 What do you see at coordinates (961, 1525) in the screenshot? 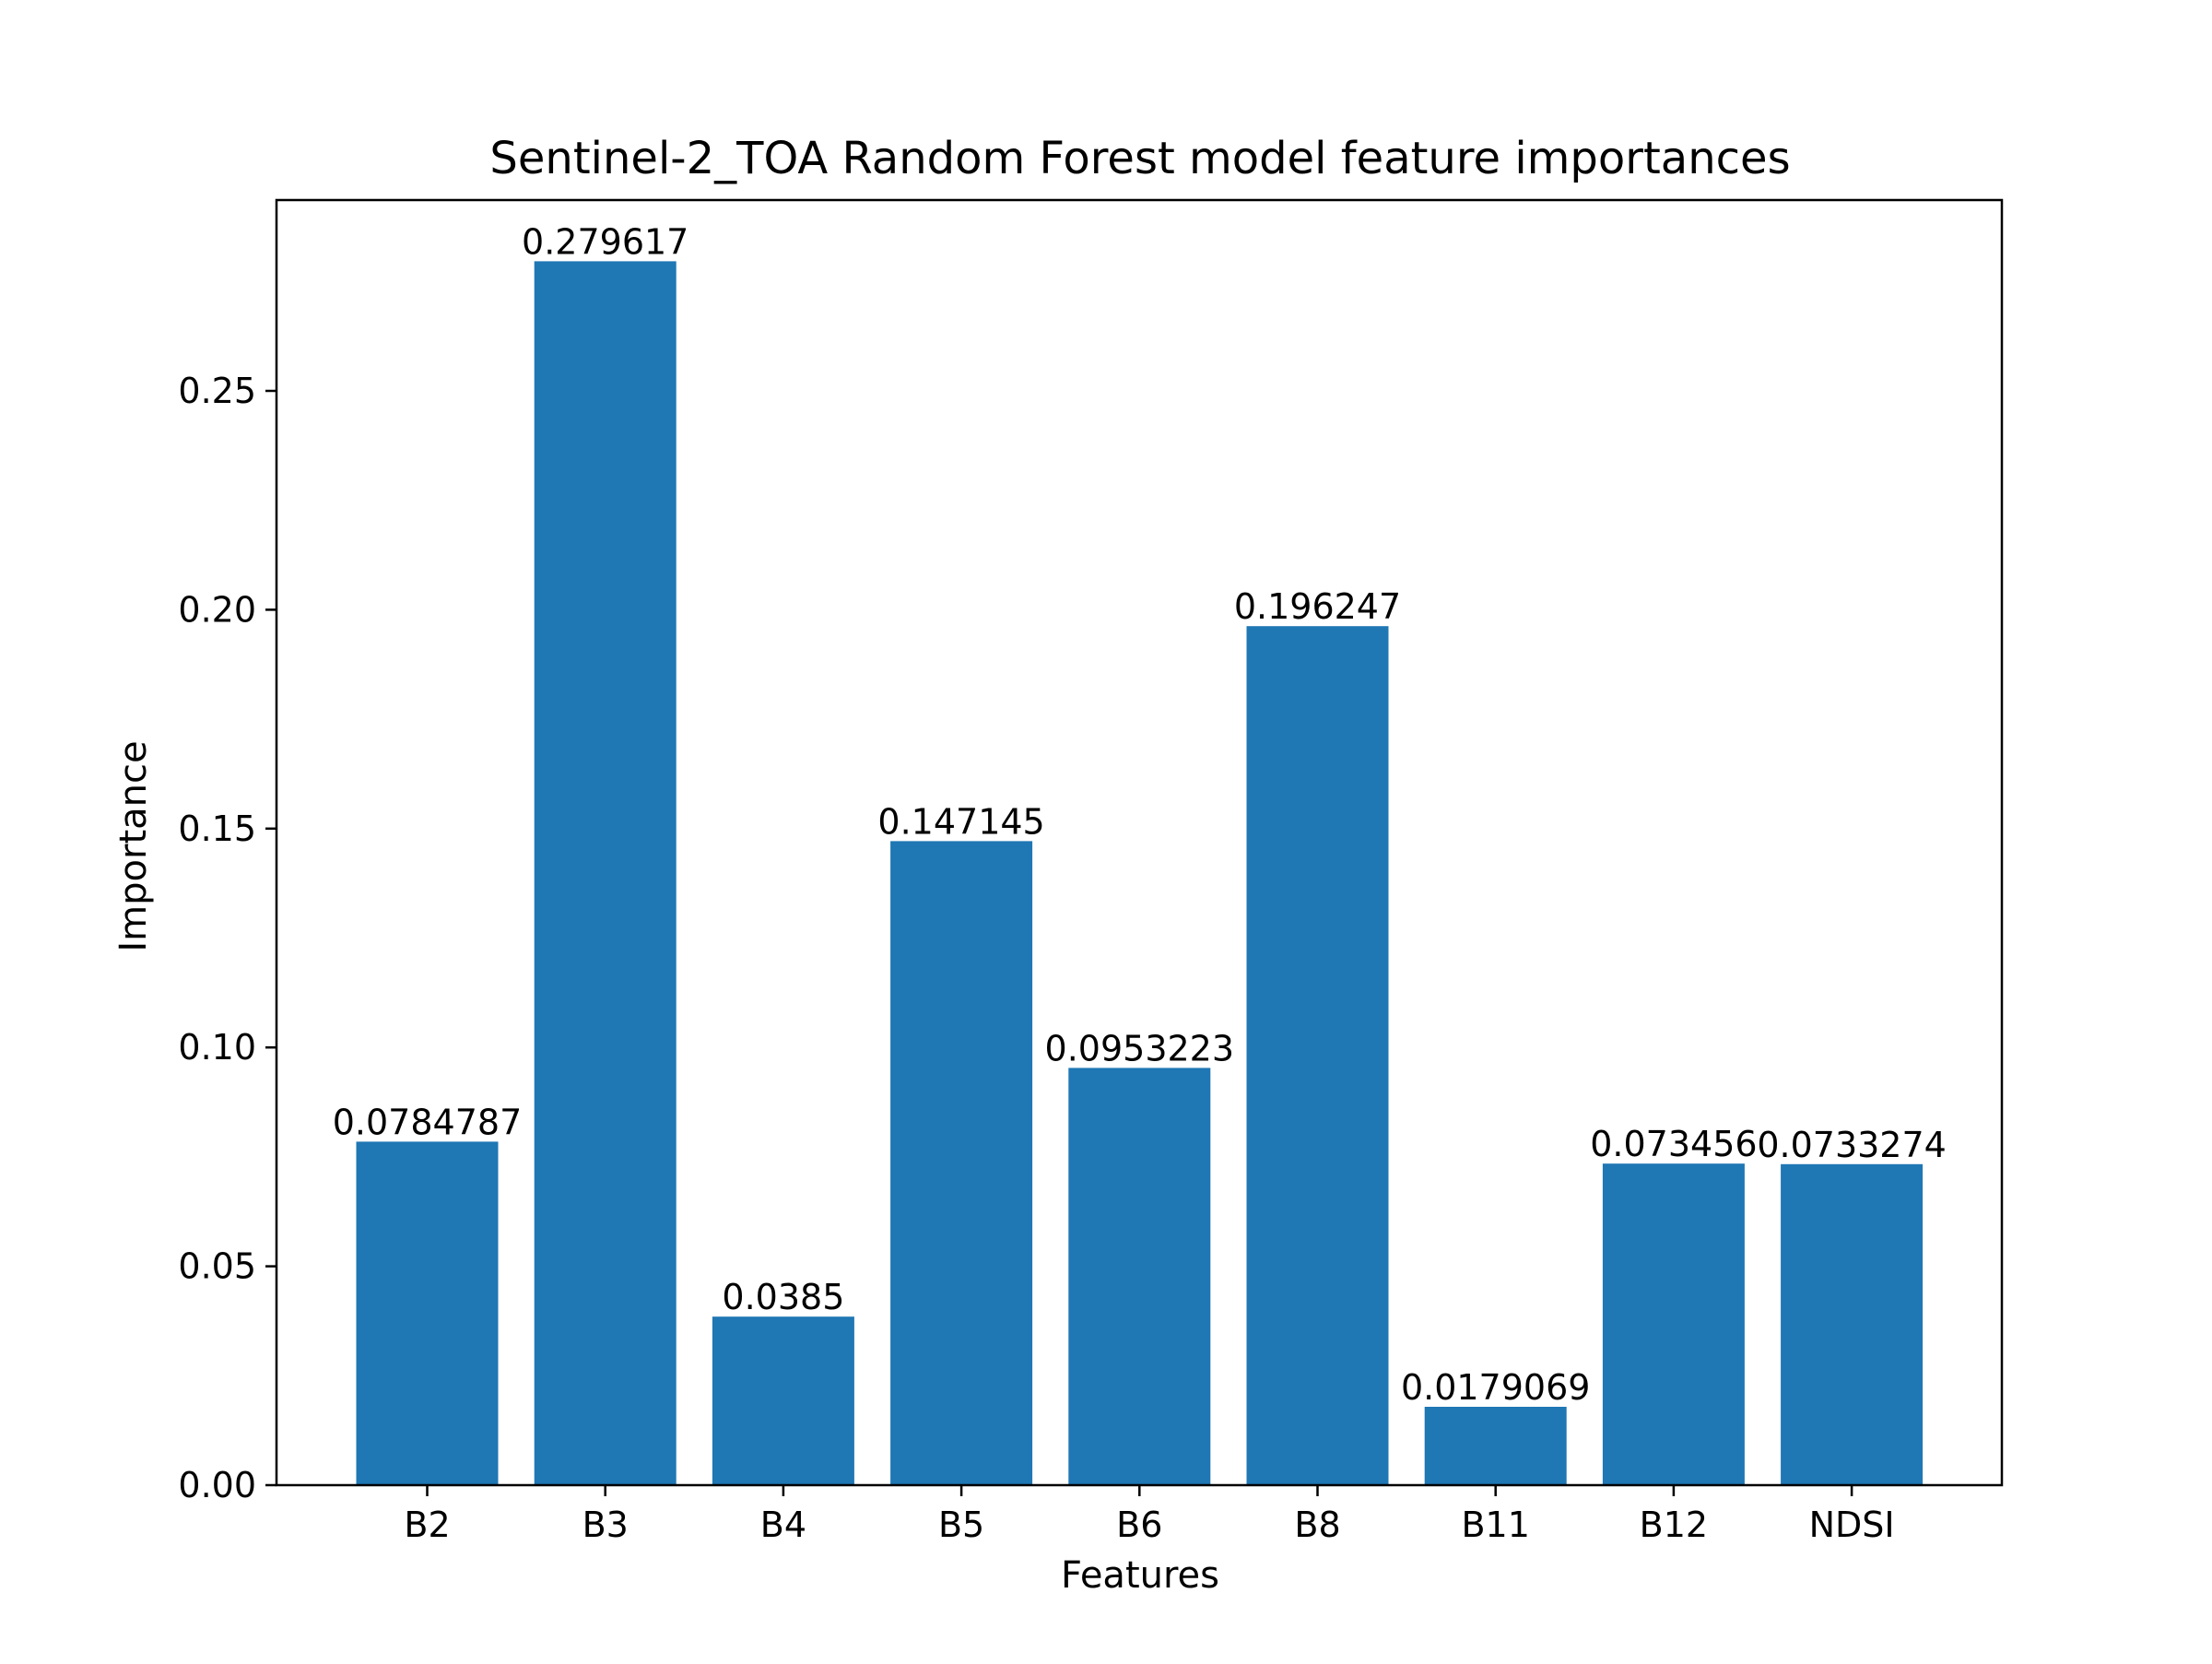
I see `x-tick-label-b5: B5` at bounding box center [961, 1525].